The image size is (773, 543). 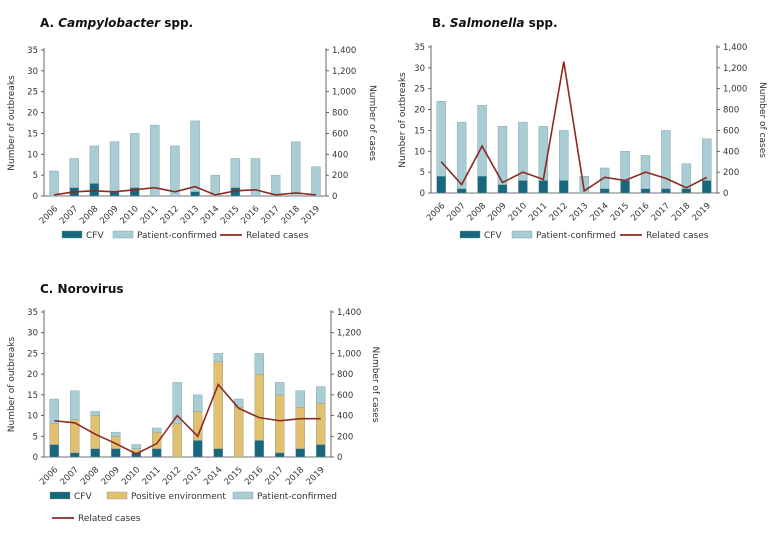 I want to click on legend-label: Patient-confirmed, so click(x=177, y=236).